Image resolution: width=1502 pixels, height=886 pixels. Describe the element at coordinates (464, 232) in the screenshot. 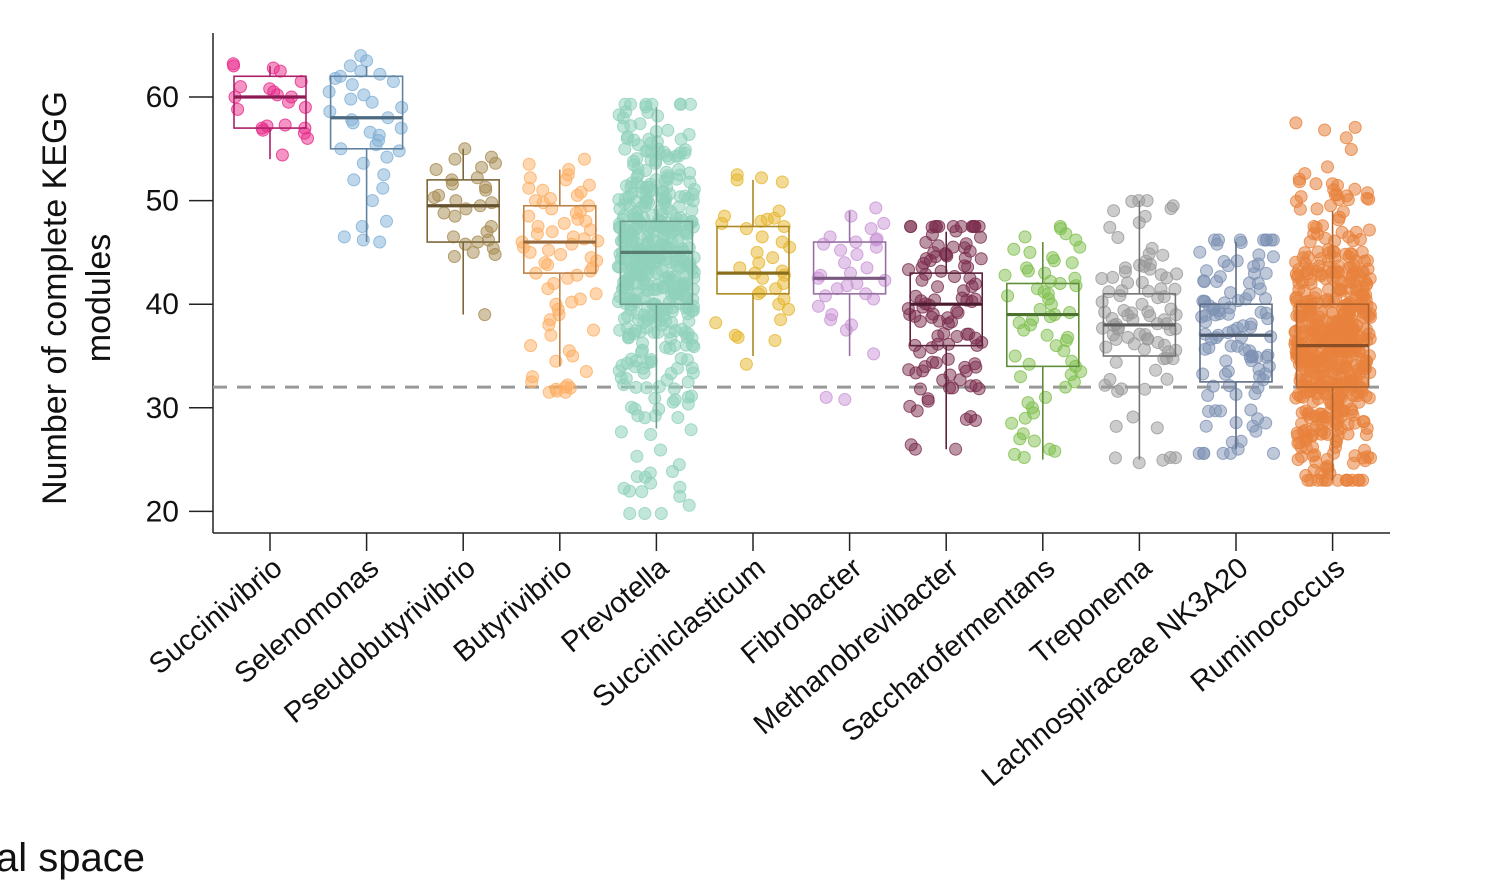

I see `points` at that location.